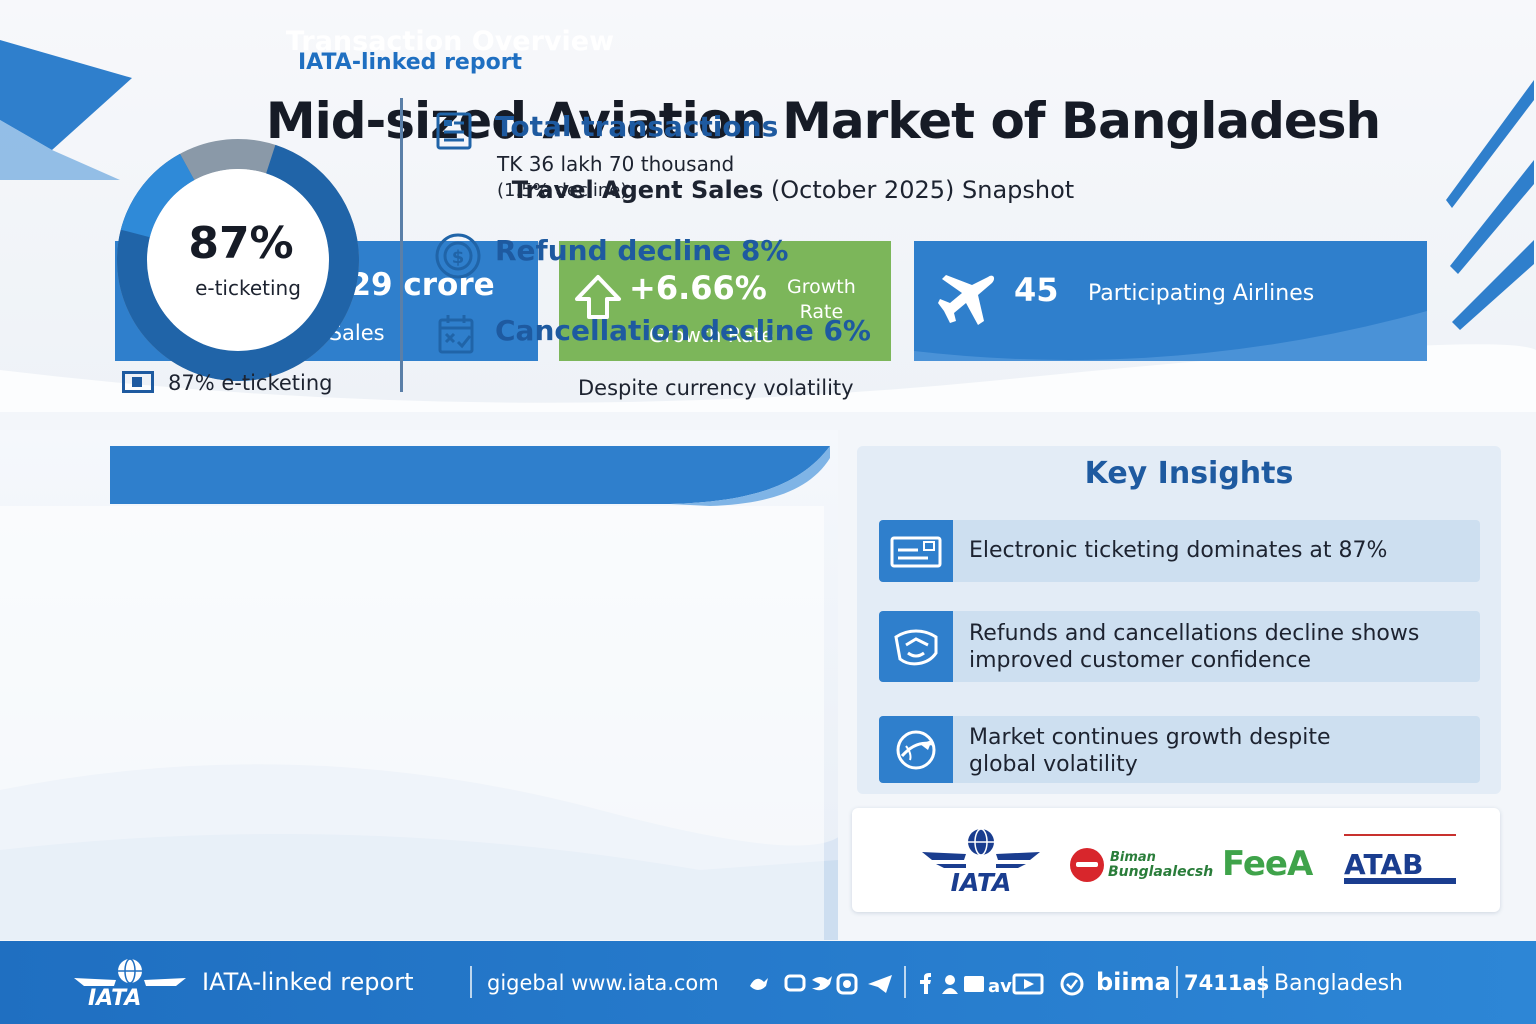 This screenshot has height=1024, width=1536. I want to click on av-text-icon: av, so click(1000, 986).